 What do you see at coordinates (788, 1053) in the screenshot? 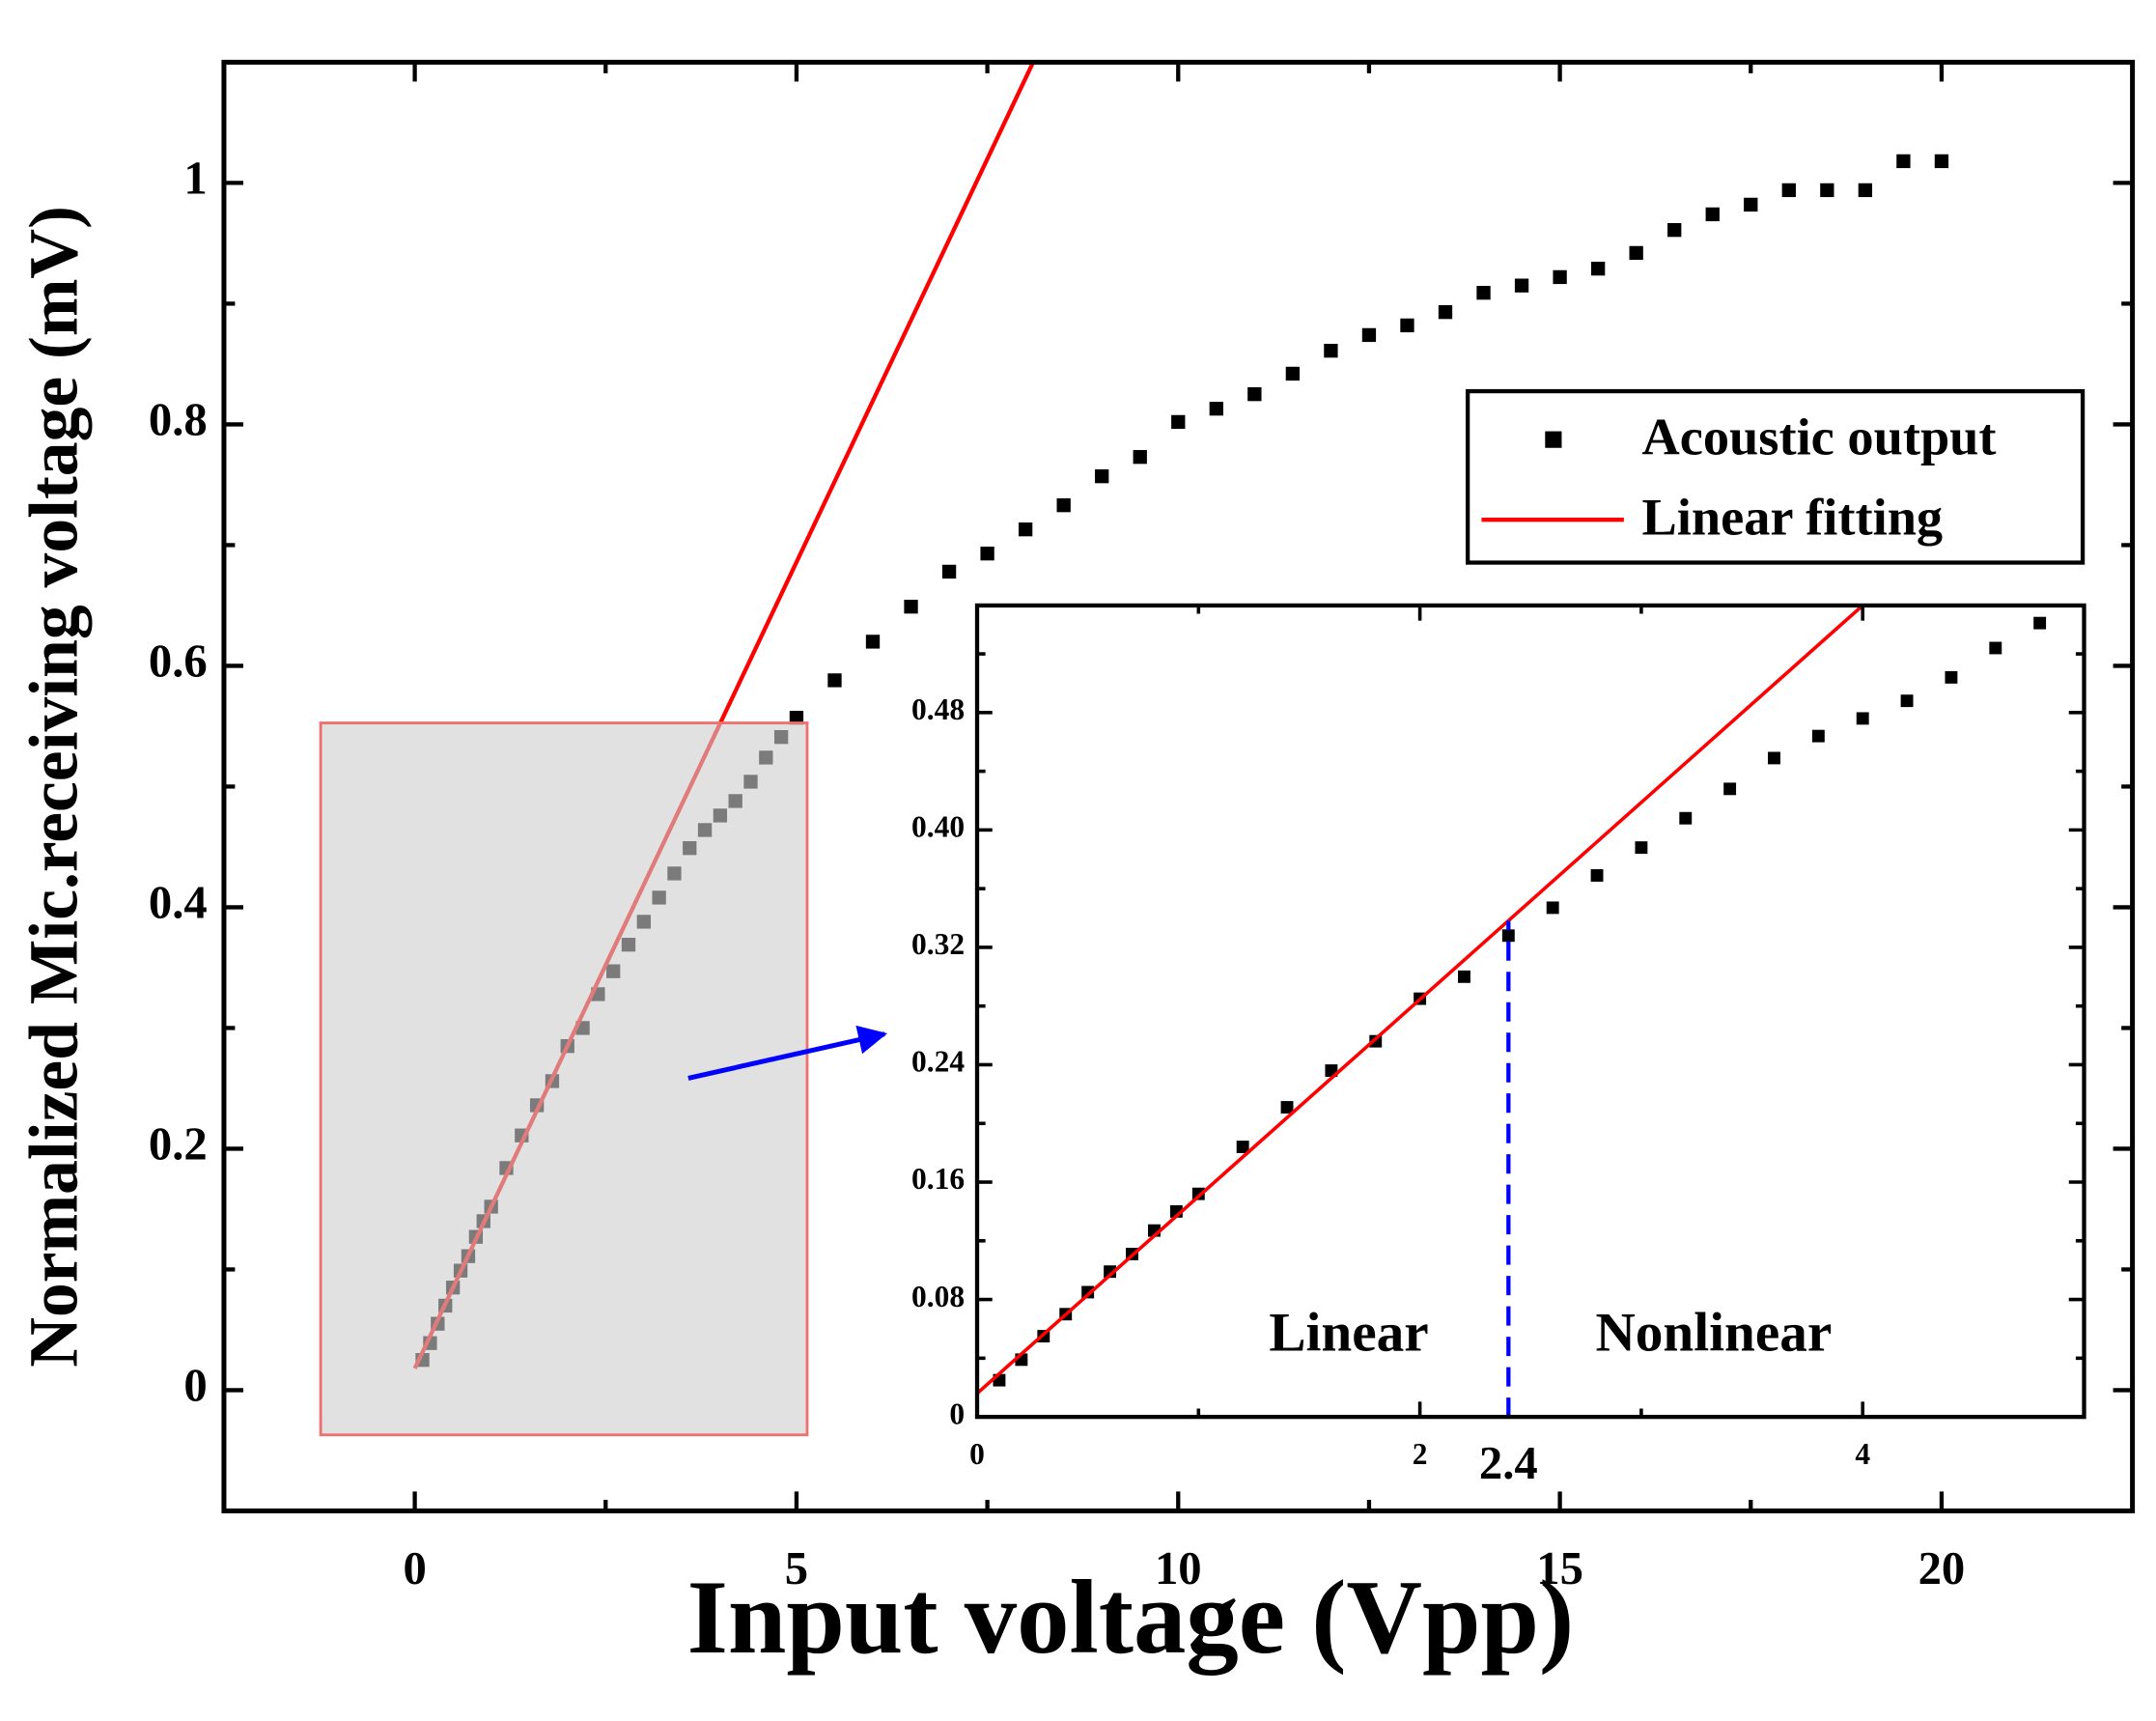
I see `zoom-arrow` at bounding box center [788, 1053].